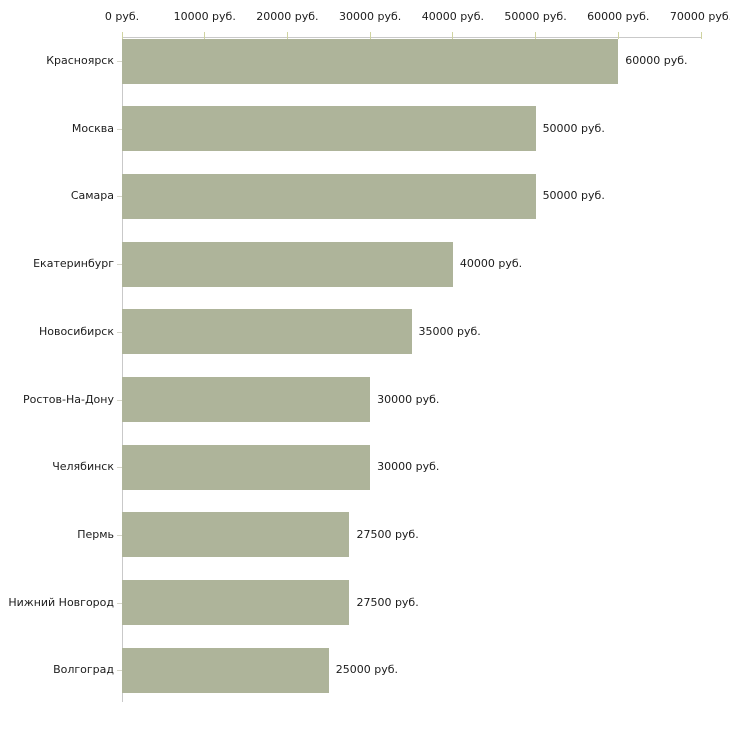  Describe the element at coordinates (83, 467) in the screenshot. I see `category-label: Челябинск` at that location.